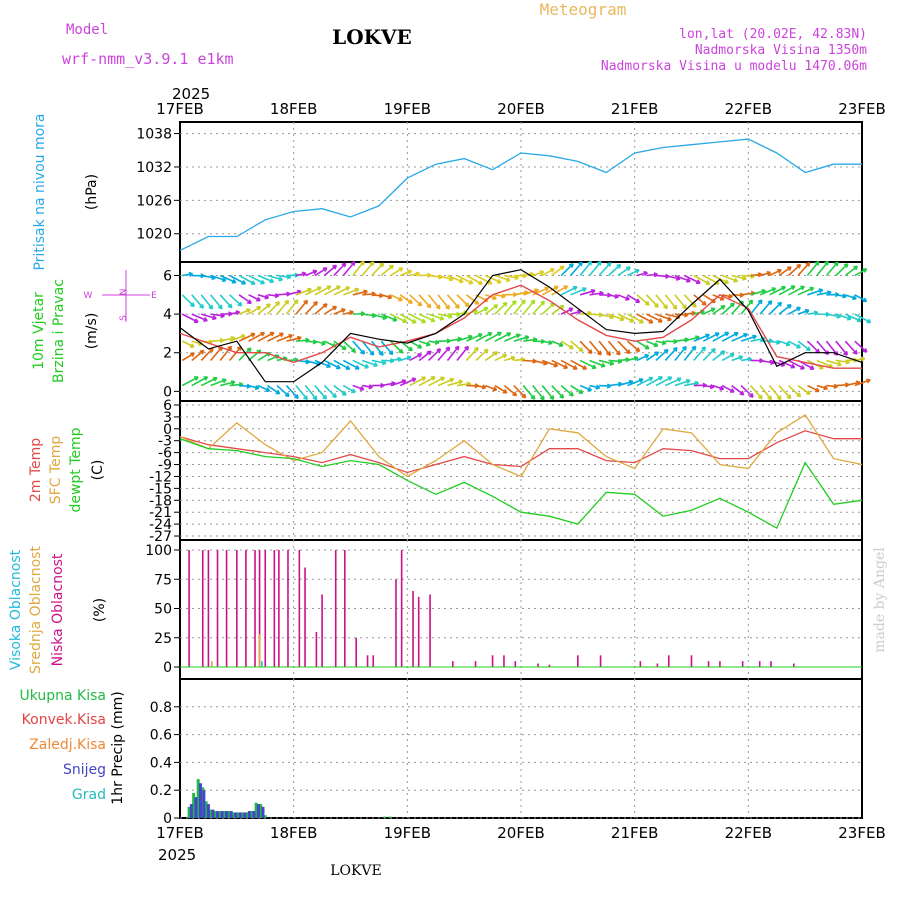 The image size is (900, 900). What do you see at coordinates (154, 168) in the screenshot?
I see `y-tick-label: 1032` at bounding box center [154, 168].